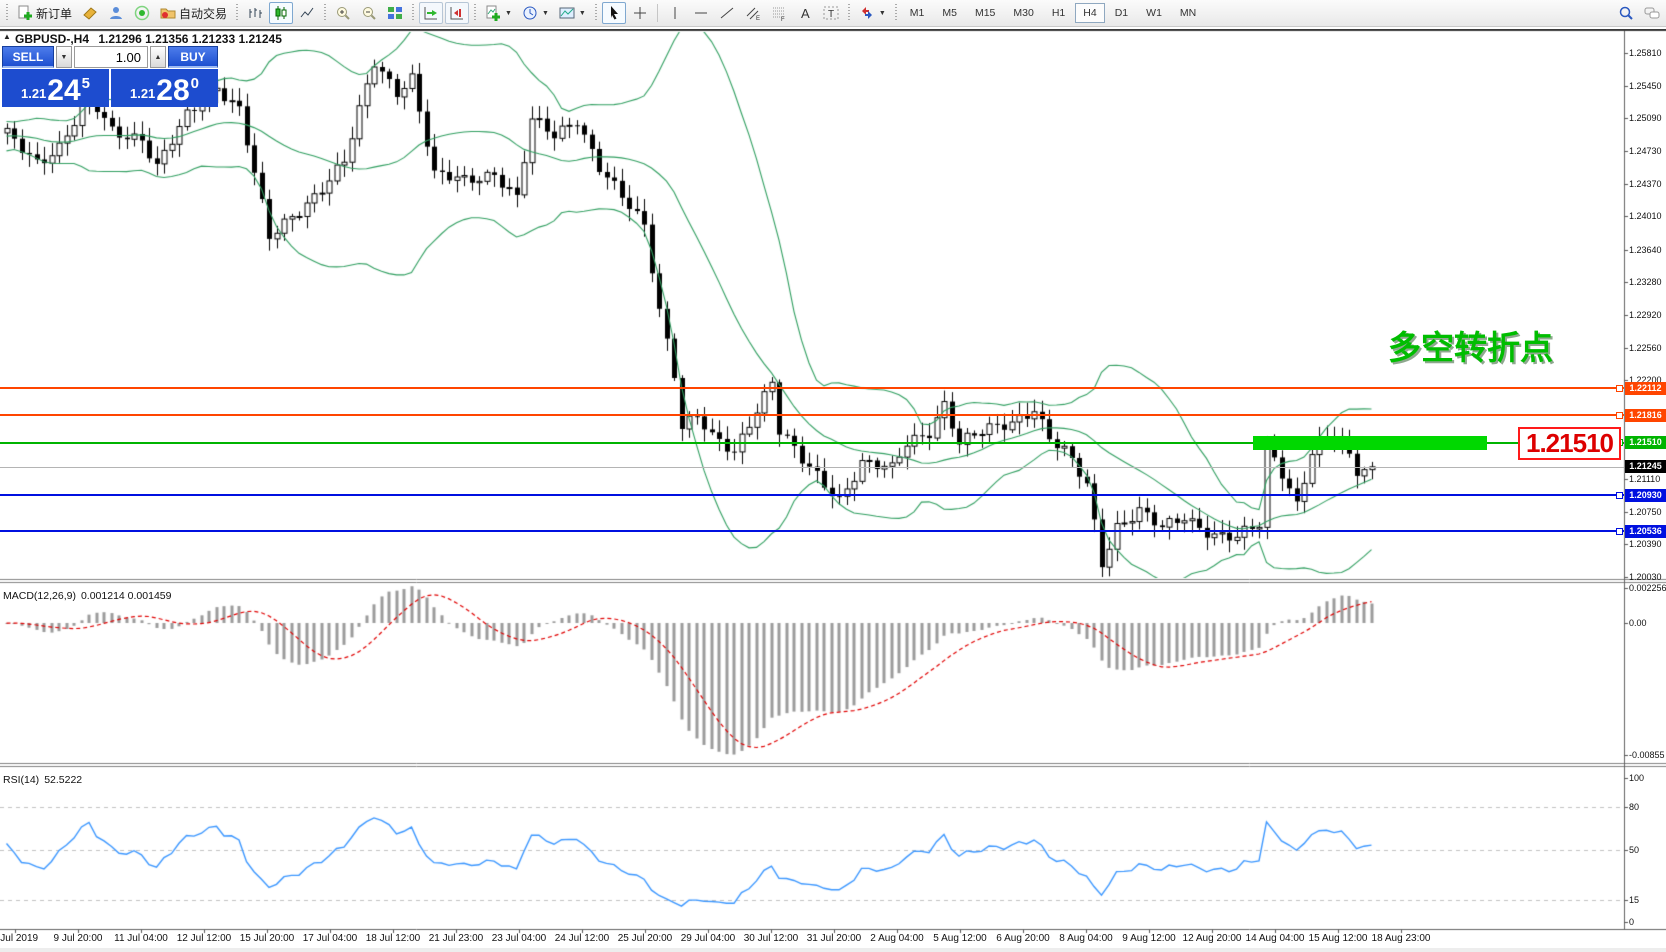 The image size is (1666, 952). I want to click on signal-icon, so click(142, 13).